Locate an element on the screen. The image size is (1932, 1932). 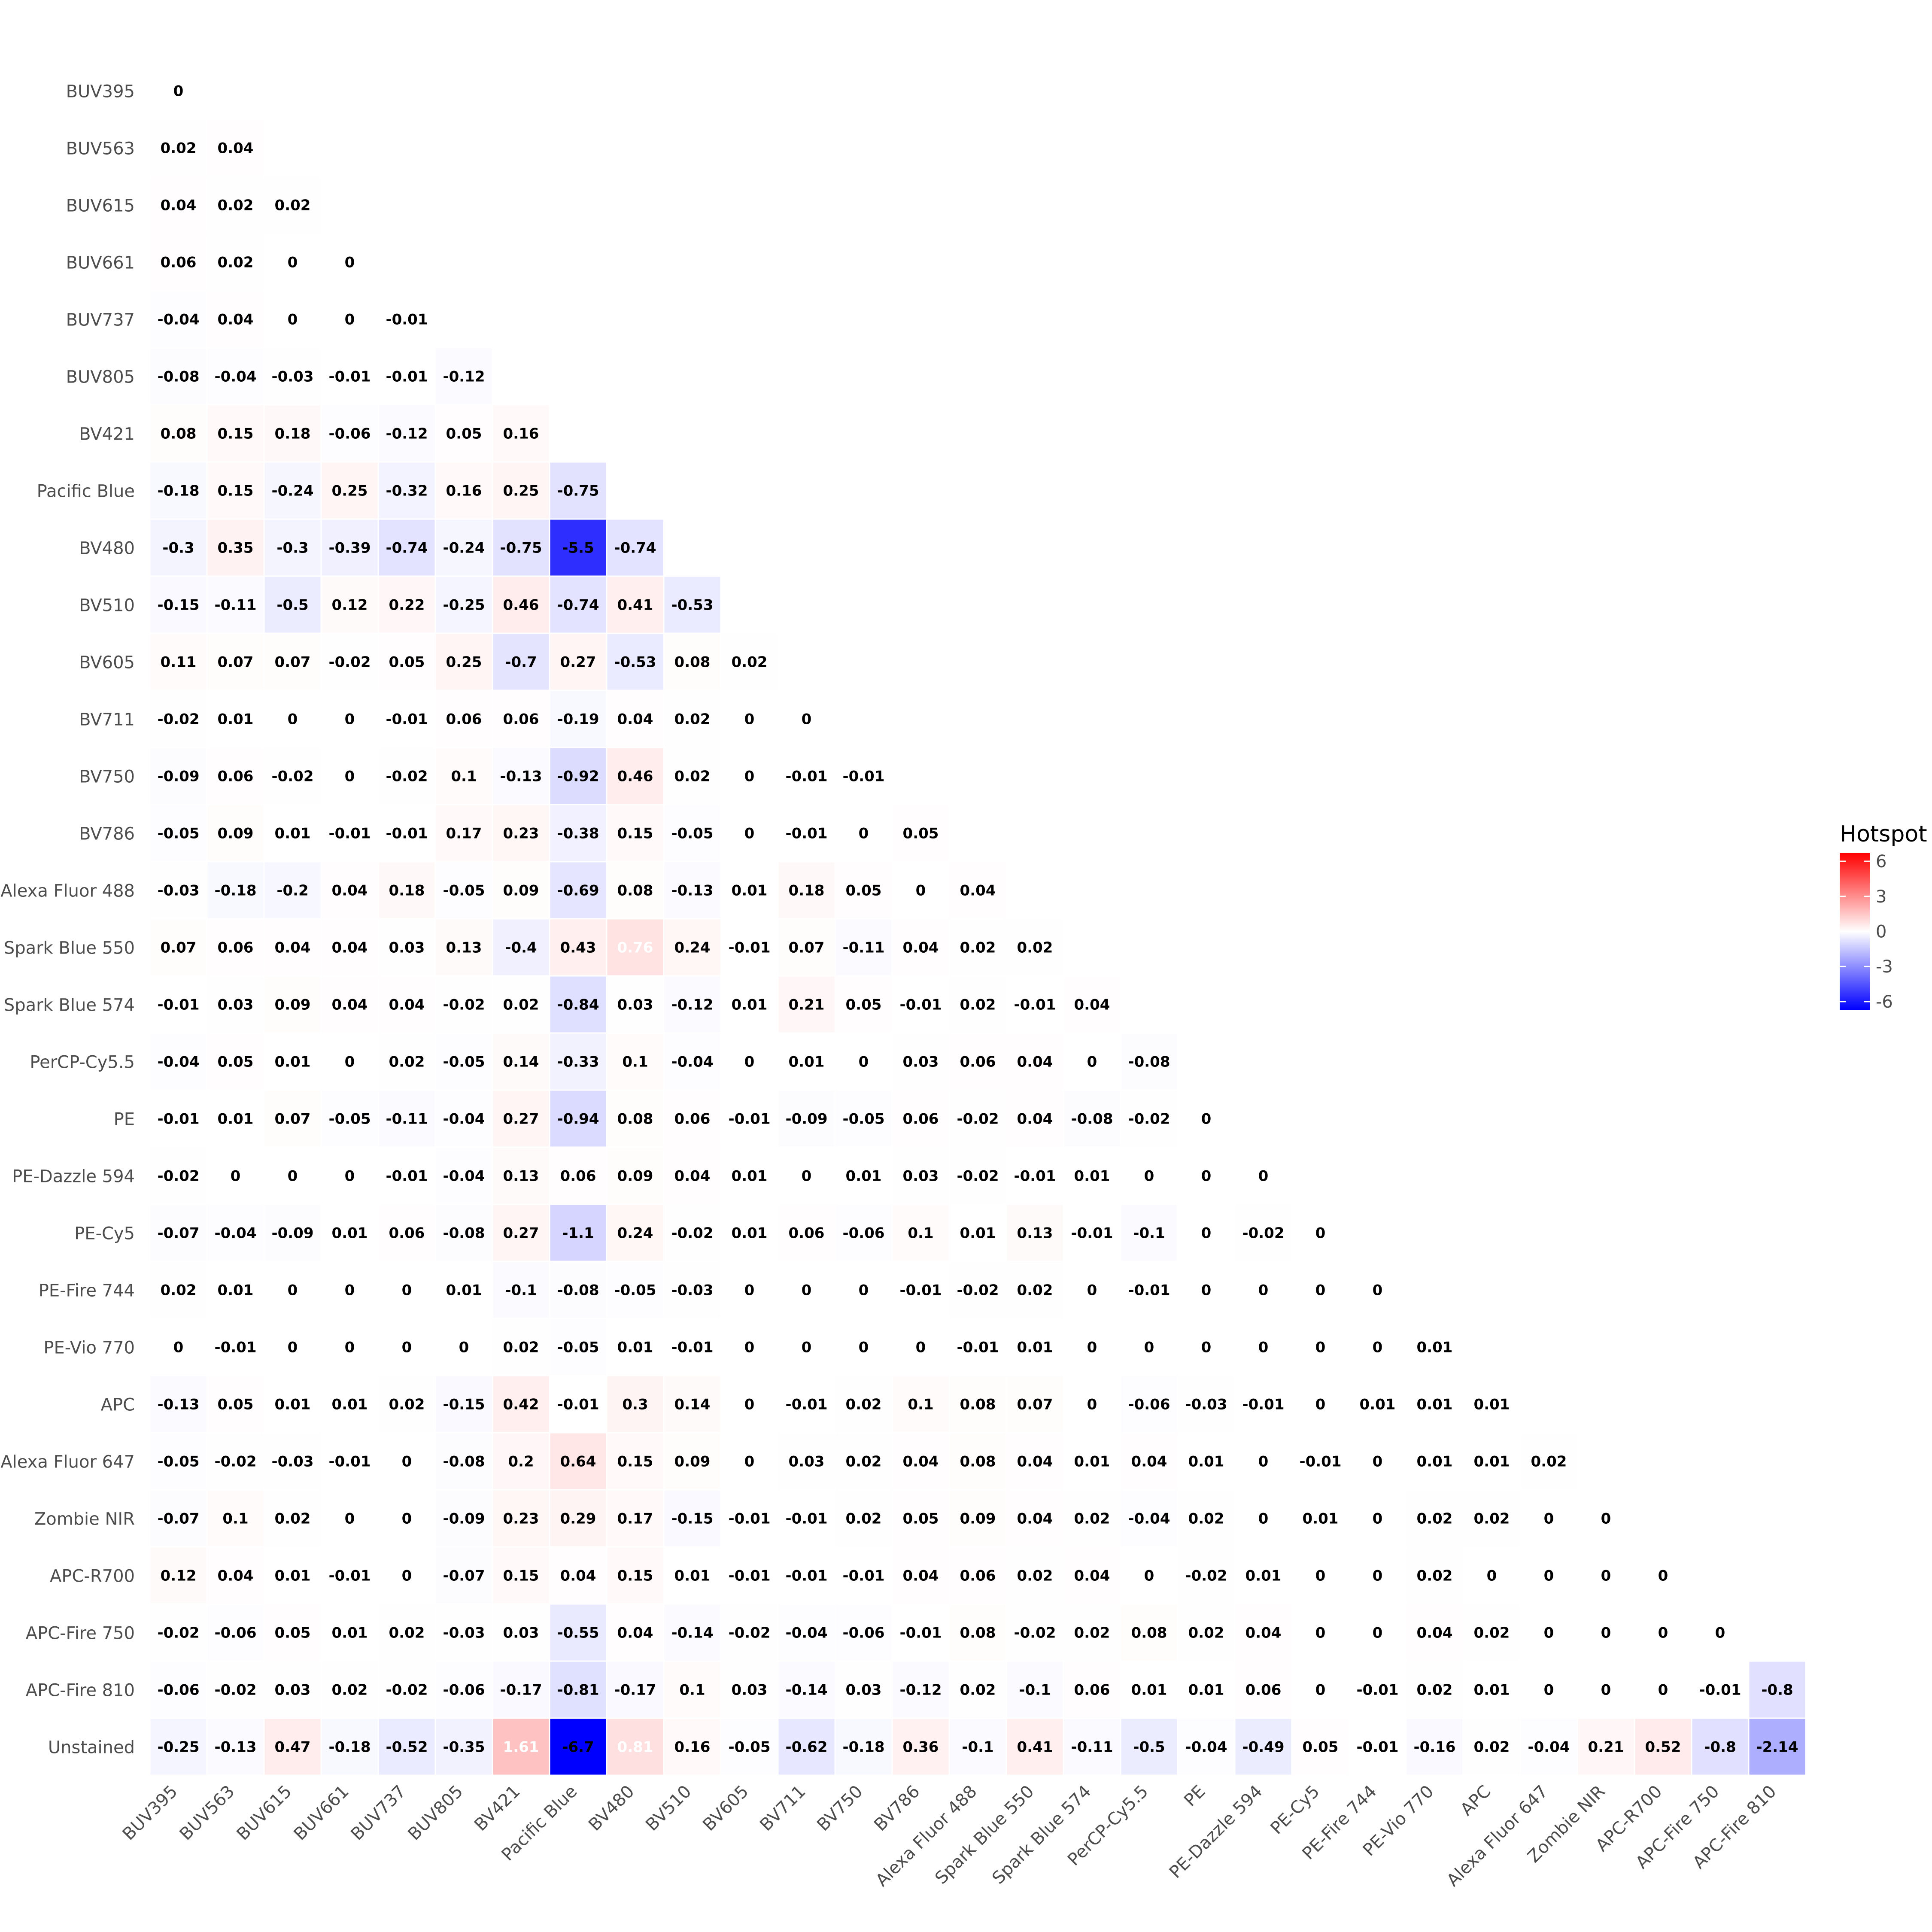
cell-value-label: -2.14 is located at coordinates (1777, 1748).